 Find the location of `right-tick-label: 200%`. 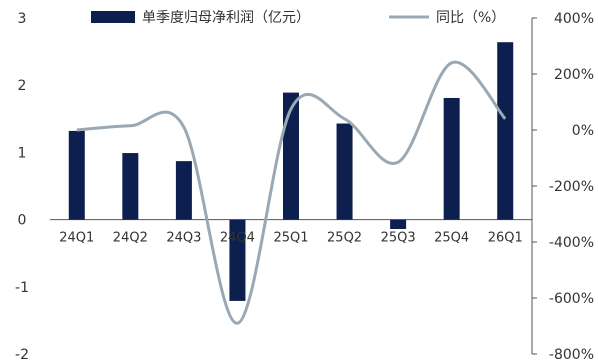

right-tick-label: 200% is located at coordinates (574, 75).